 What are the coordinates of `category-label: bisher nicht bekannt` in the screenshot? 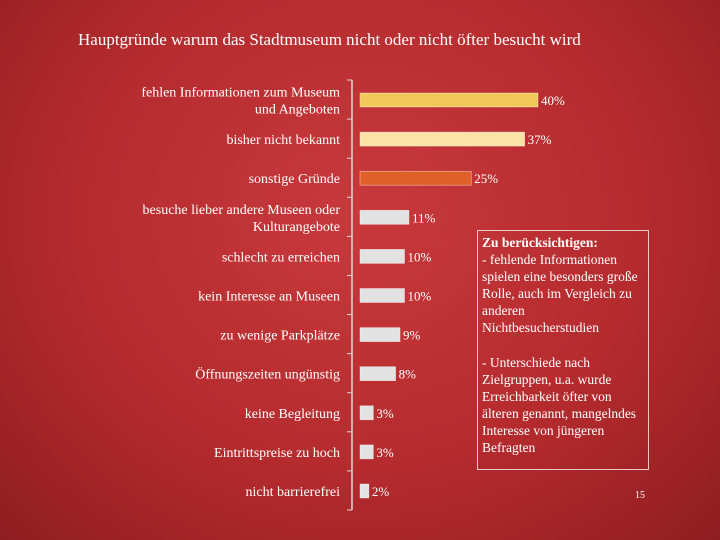 It's located at (283, 140).